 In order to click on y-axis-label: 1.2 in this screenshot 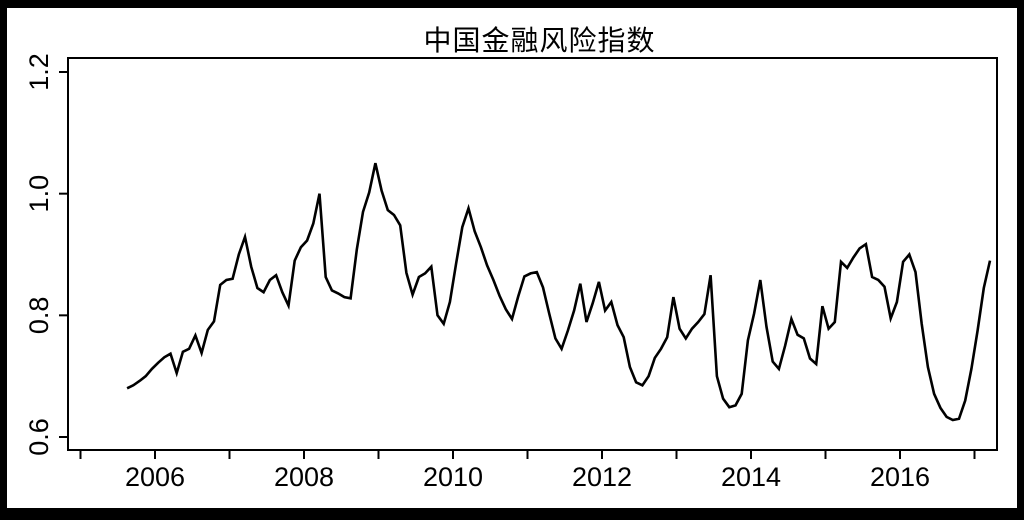, I will do `click(39, 72)`.